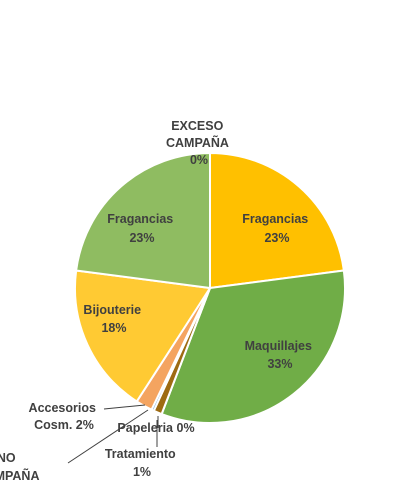 This screenshot has height=490, width=410. Describe the element at coordinates (155, 428) in the screenshot. I see `label-papeleria: Papeleria 0%` at that location.